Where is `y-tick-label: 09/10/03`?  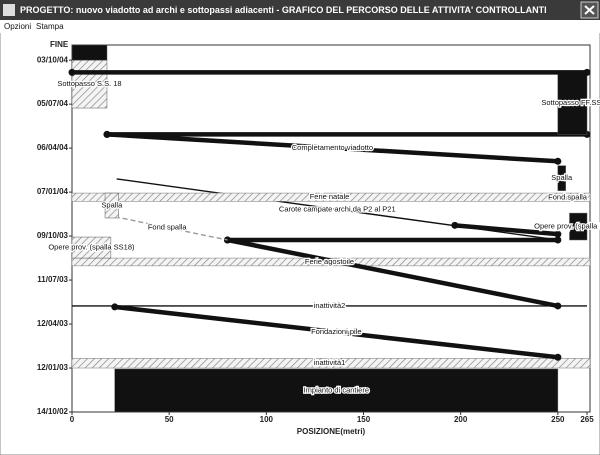
y-tick-label: 09/10/03 is located at coordinates (53, 235).